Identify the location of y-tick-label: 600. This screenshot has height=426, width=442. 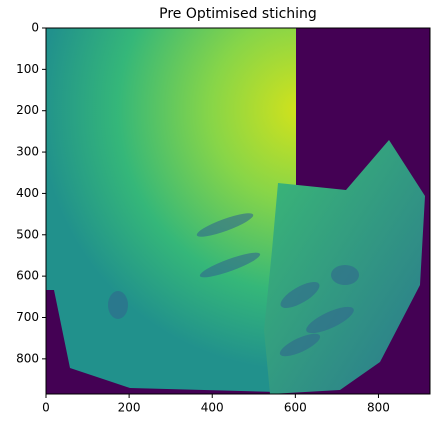
(27, 276).